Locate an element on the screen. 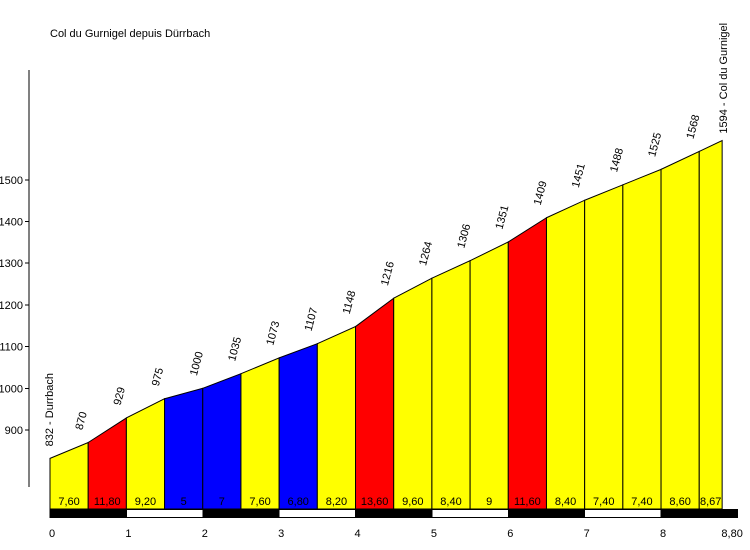 Image resolution: width=750 pixels, height=550 pixels. chart-title: Col du Gurnigel depuis Dürrbach is located at coordinates (130, 34).